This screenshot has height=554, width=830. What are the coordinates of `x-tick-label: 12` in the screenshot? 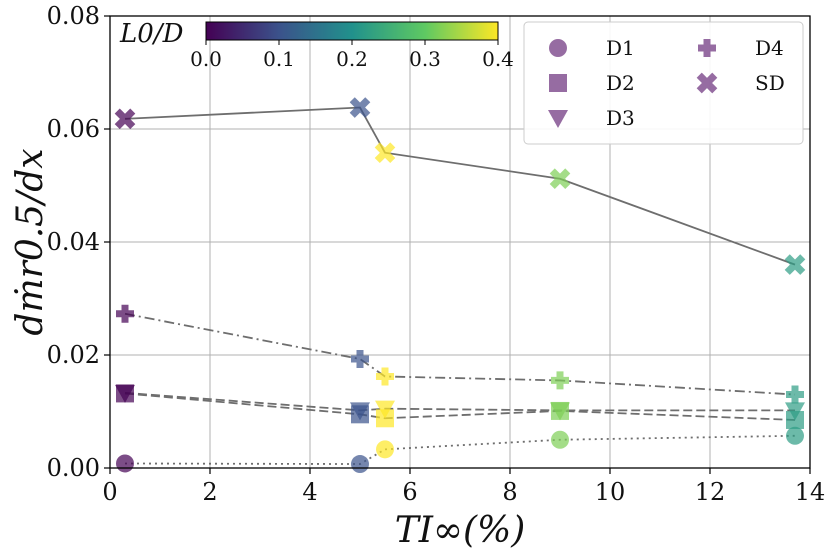 It's located at (710, 492).